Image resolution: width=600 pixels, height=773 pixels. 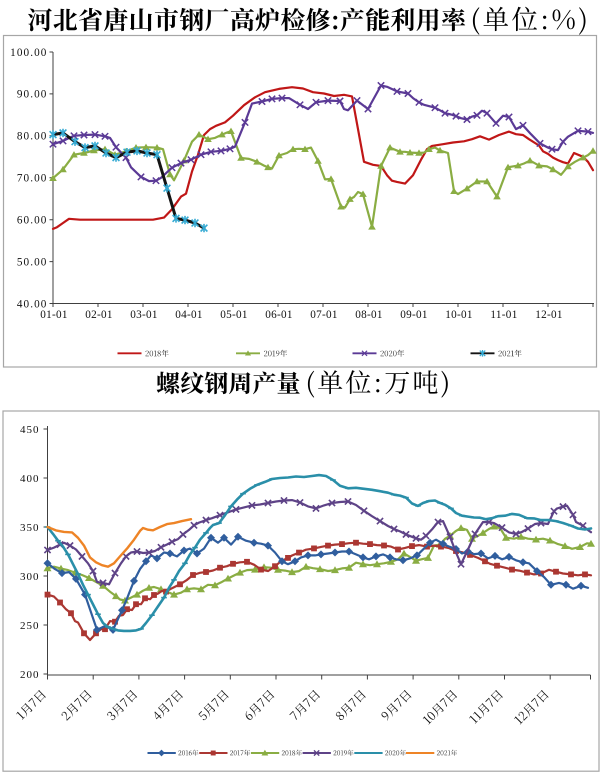 What do you see at coordinates (54, 315) in the screenshot?
I see `svg-text: 01-01` at bounding box center [54, 315].